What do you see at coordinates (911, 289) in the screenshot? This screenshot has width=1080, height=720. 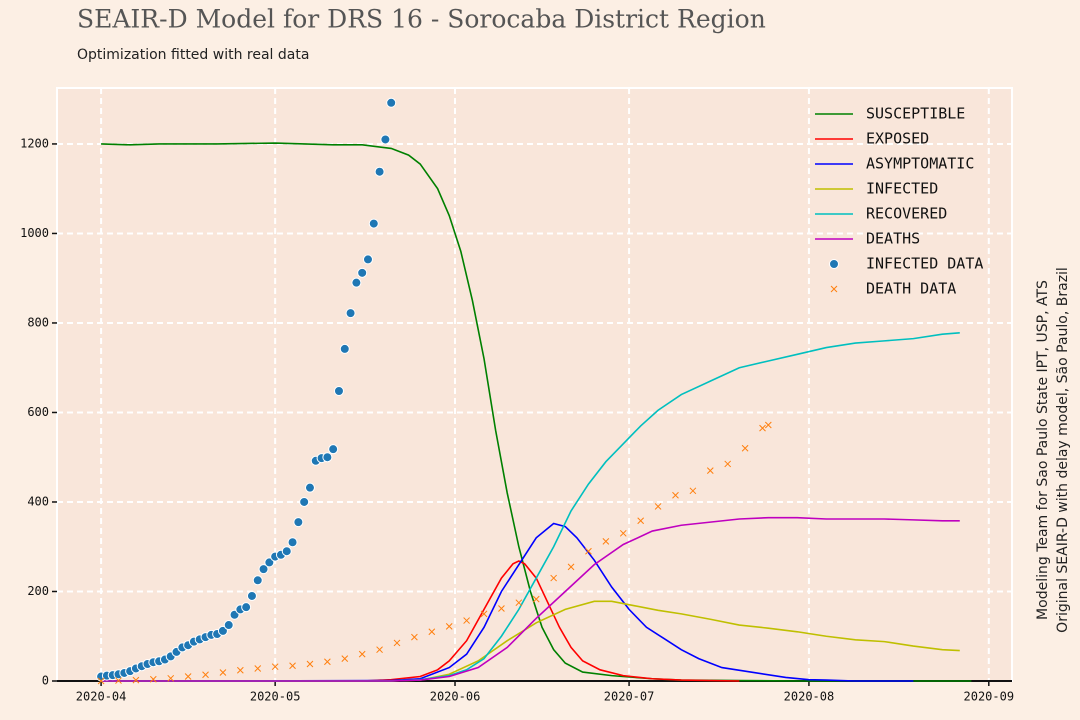 I see `legend-label: DEATH DATA` at bounding box center [911, 289].